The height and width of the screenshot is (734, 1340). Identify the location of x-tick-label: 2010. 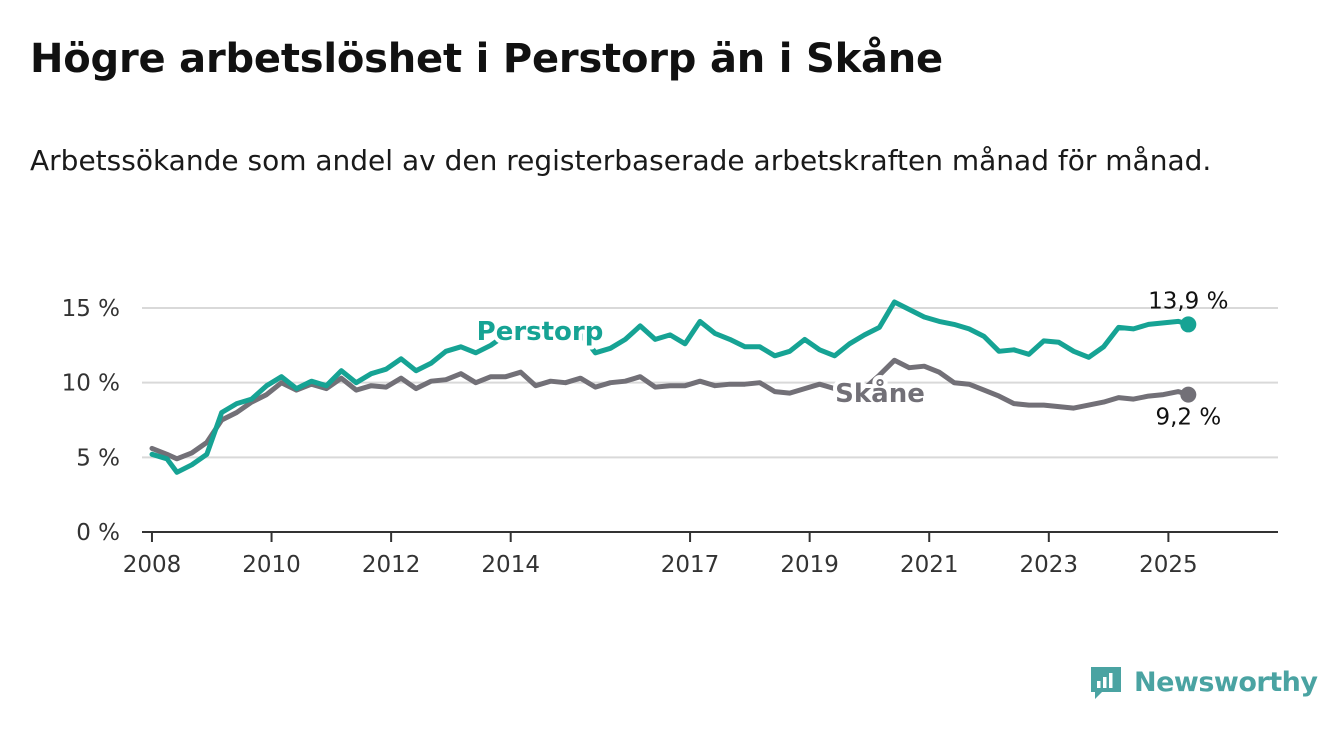
(271, 565).